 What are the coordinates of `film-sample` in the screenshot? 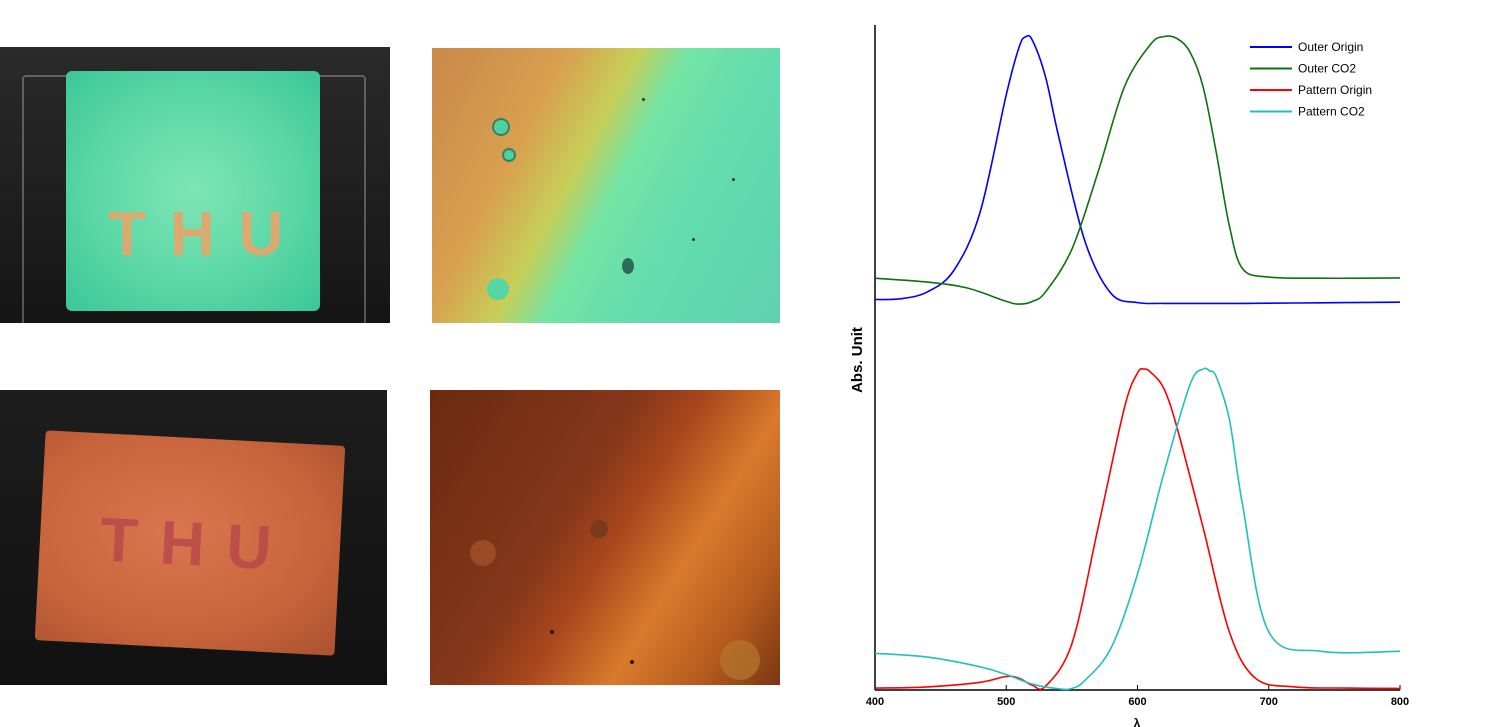 It's located at (193, 191).